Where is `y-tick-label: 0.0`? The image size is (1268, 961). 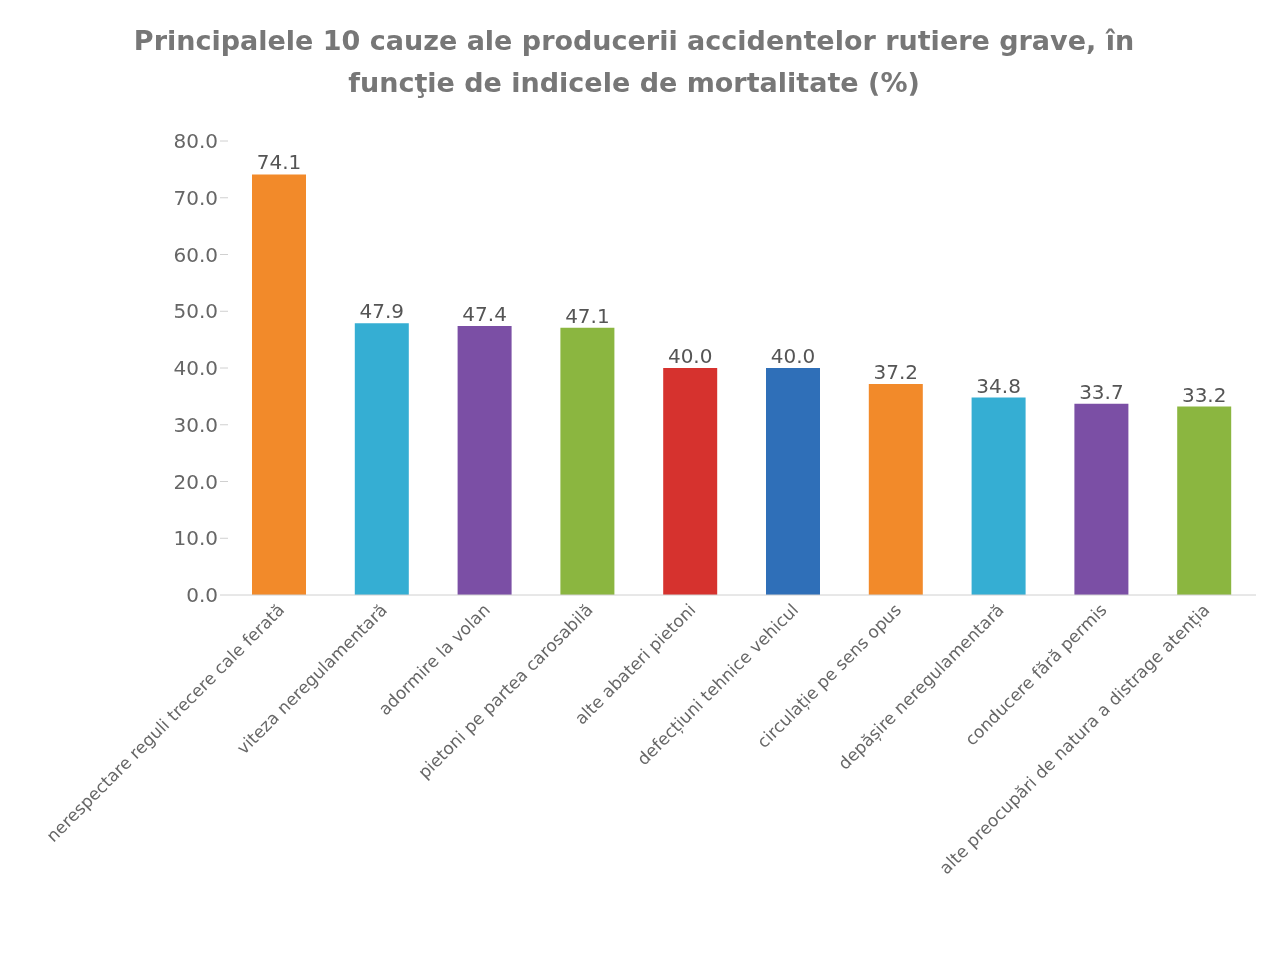
y-tick-label: 0.0 is located at coordinates (202, 595).